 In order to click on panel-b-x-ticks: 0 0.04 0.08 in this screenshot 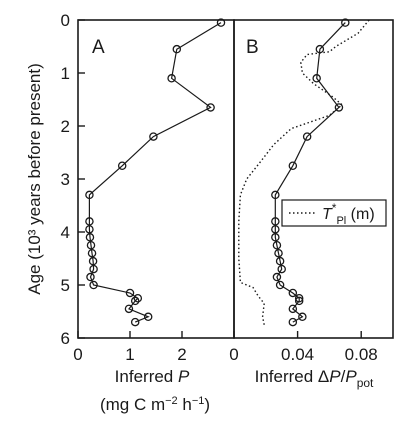, I will do `click(303, 347)`.